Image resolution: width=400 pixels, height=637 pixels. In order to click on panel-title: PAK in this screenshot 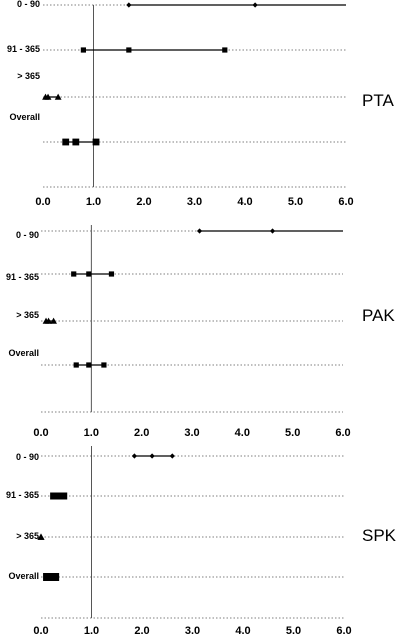, I will do `click(378, 315)`.